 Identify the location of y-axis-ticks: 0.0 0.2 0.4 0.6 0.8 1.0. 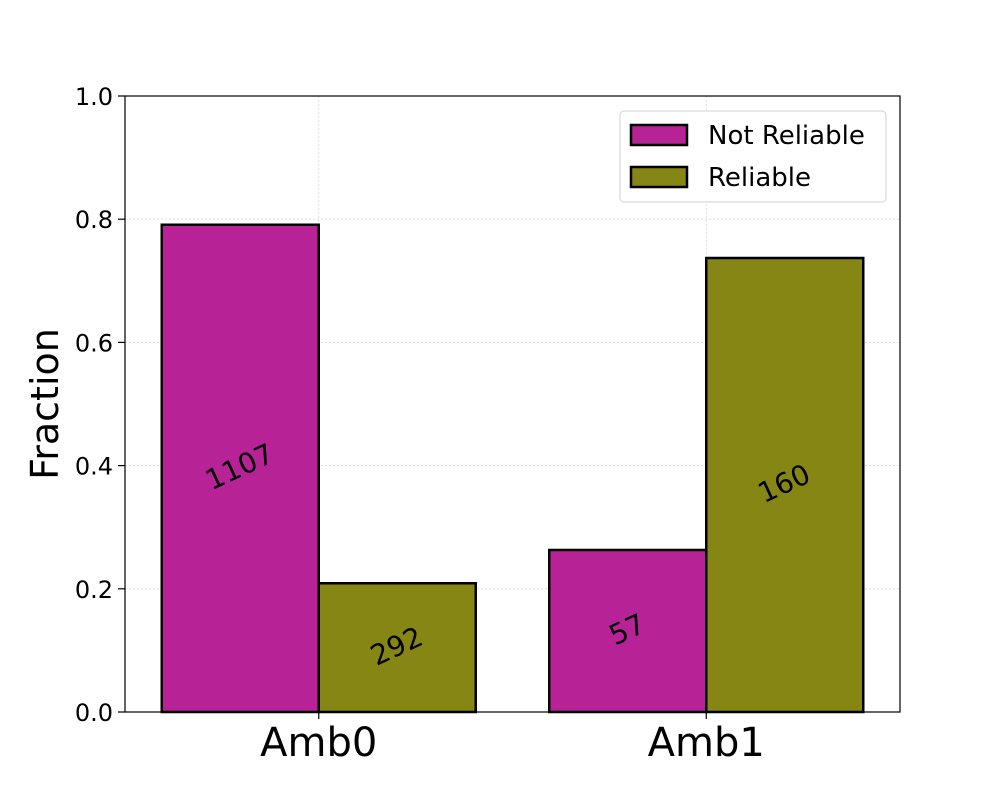
(100, 405).